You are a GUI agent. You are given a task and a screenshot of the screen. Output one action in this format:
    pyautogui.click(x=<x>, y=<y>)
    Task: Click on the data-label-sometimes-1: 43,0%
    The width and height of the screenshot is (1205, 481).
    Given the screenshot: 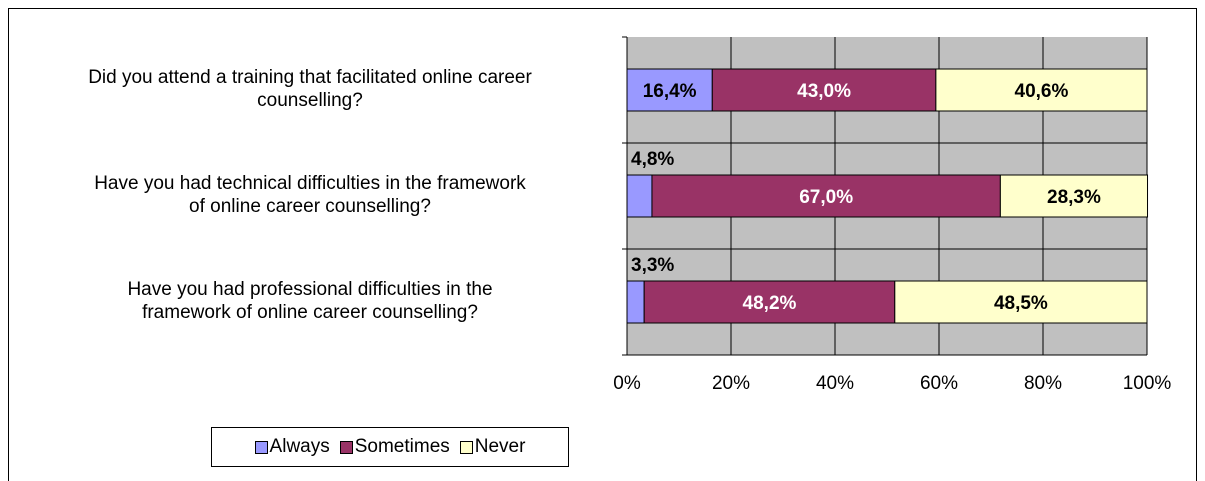 What is the action you would take?
    pyautogui.click(x=824, y=91)
    